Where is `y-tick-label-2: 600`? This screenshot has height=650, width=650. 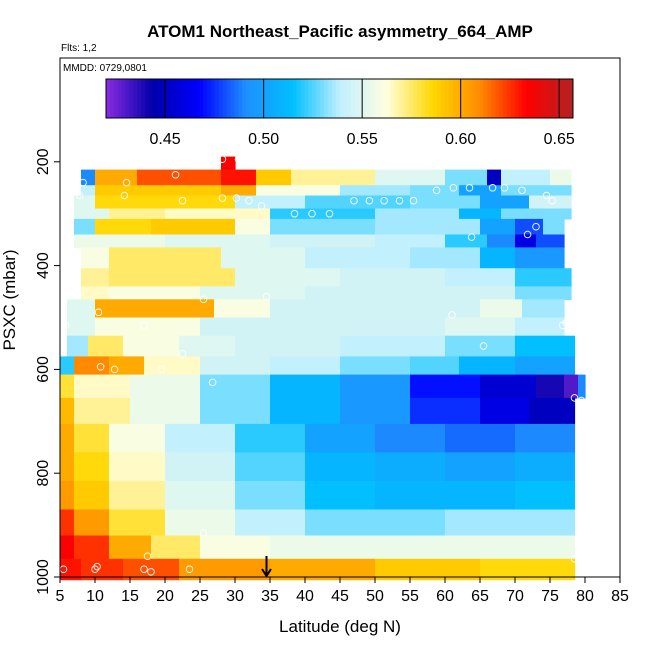 y-tick-label-2: 600 is located at coordinates (43, 369).